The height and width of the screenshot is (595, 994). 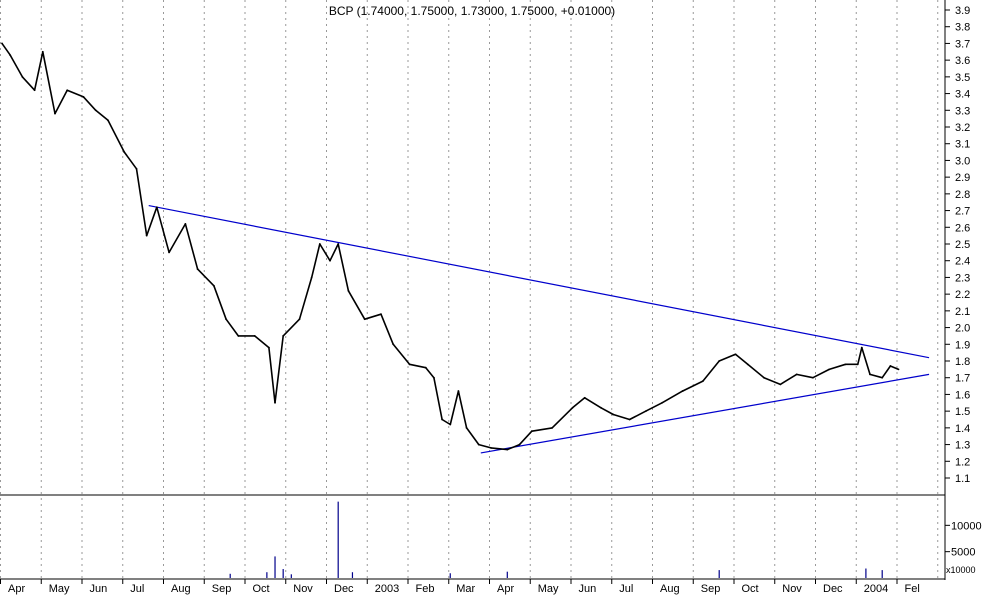 I want to click on volume-unit-label: x10000, so click(x=961, y=570).